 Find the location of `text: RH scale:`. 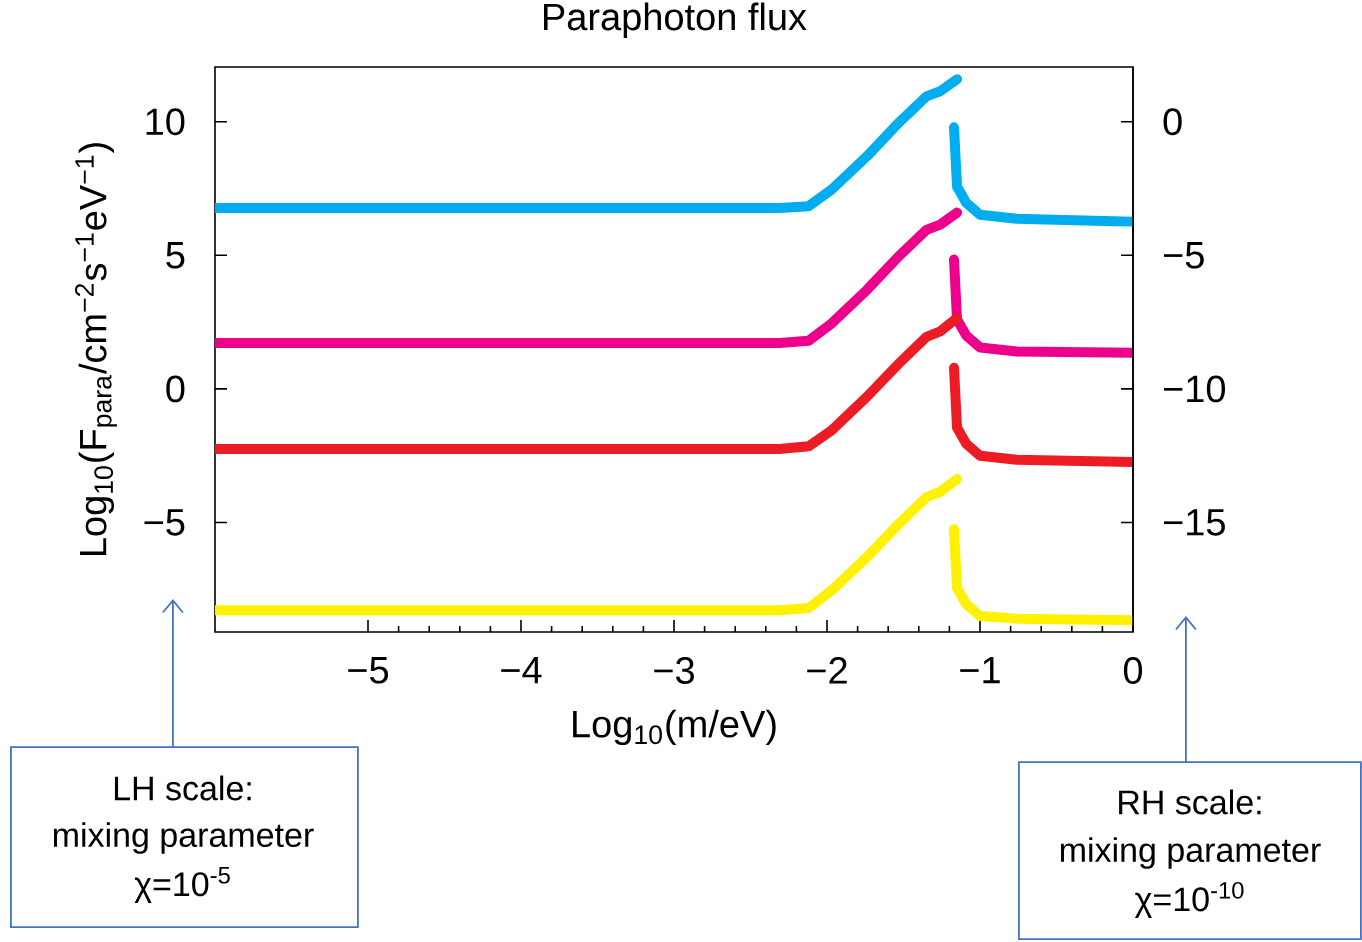

text: RH scale: is located at coordinates (1190, 802).